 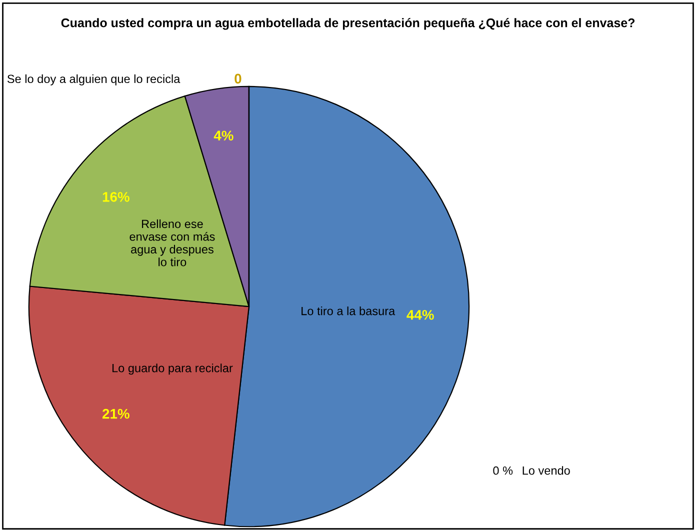 What do you see at coordinates (546, 470) in the screenshot?
I see `category-label: Lo vendo` at bounding box center [546, 470].